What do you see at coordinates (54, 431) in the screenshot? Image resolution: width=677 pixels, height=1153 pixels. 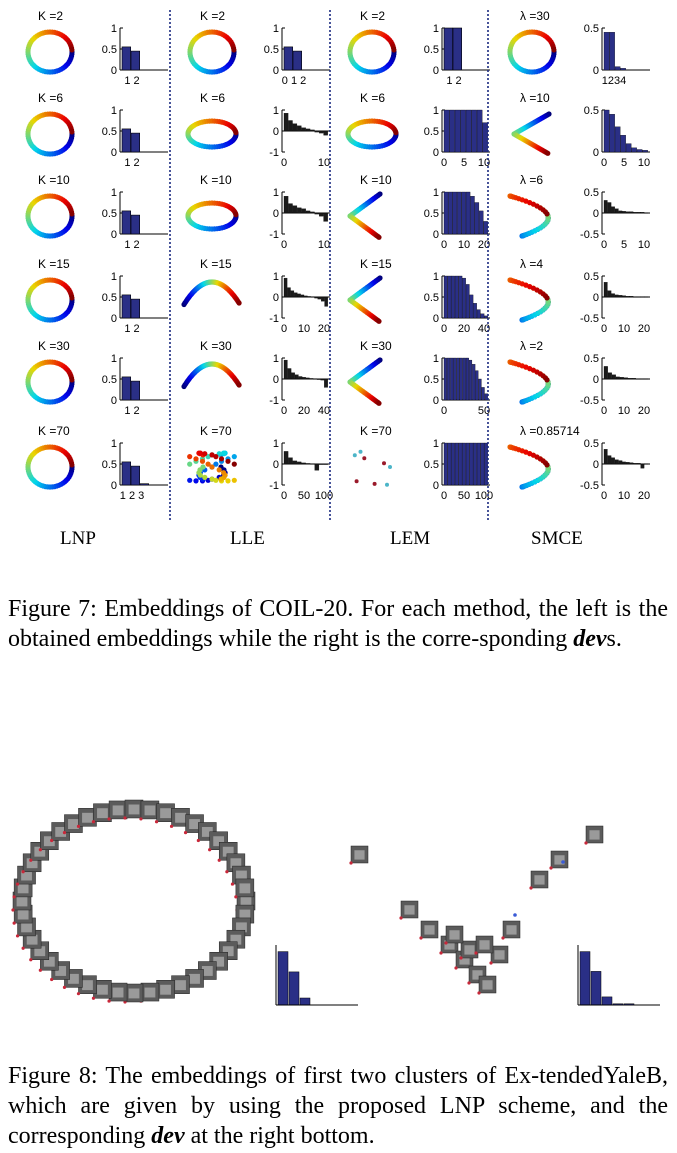 I see `parameter-label: K =70` at bounding box center [54, 431].